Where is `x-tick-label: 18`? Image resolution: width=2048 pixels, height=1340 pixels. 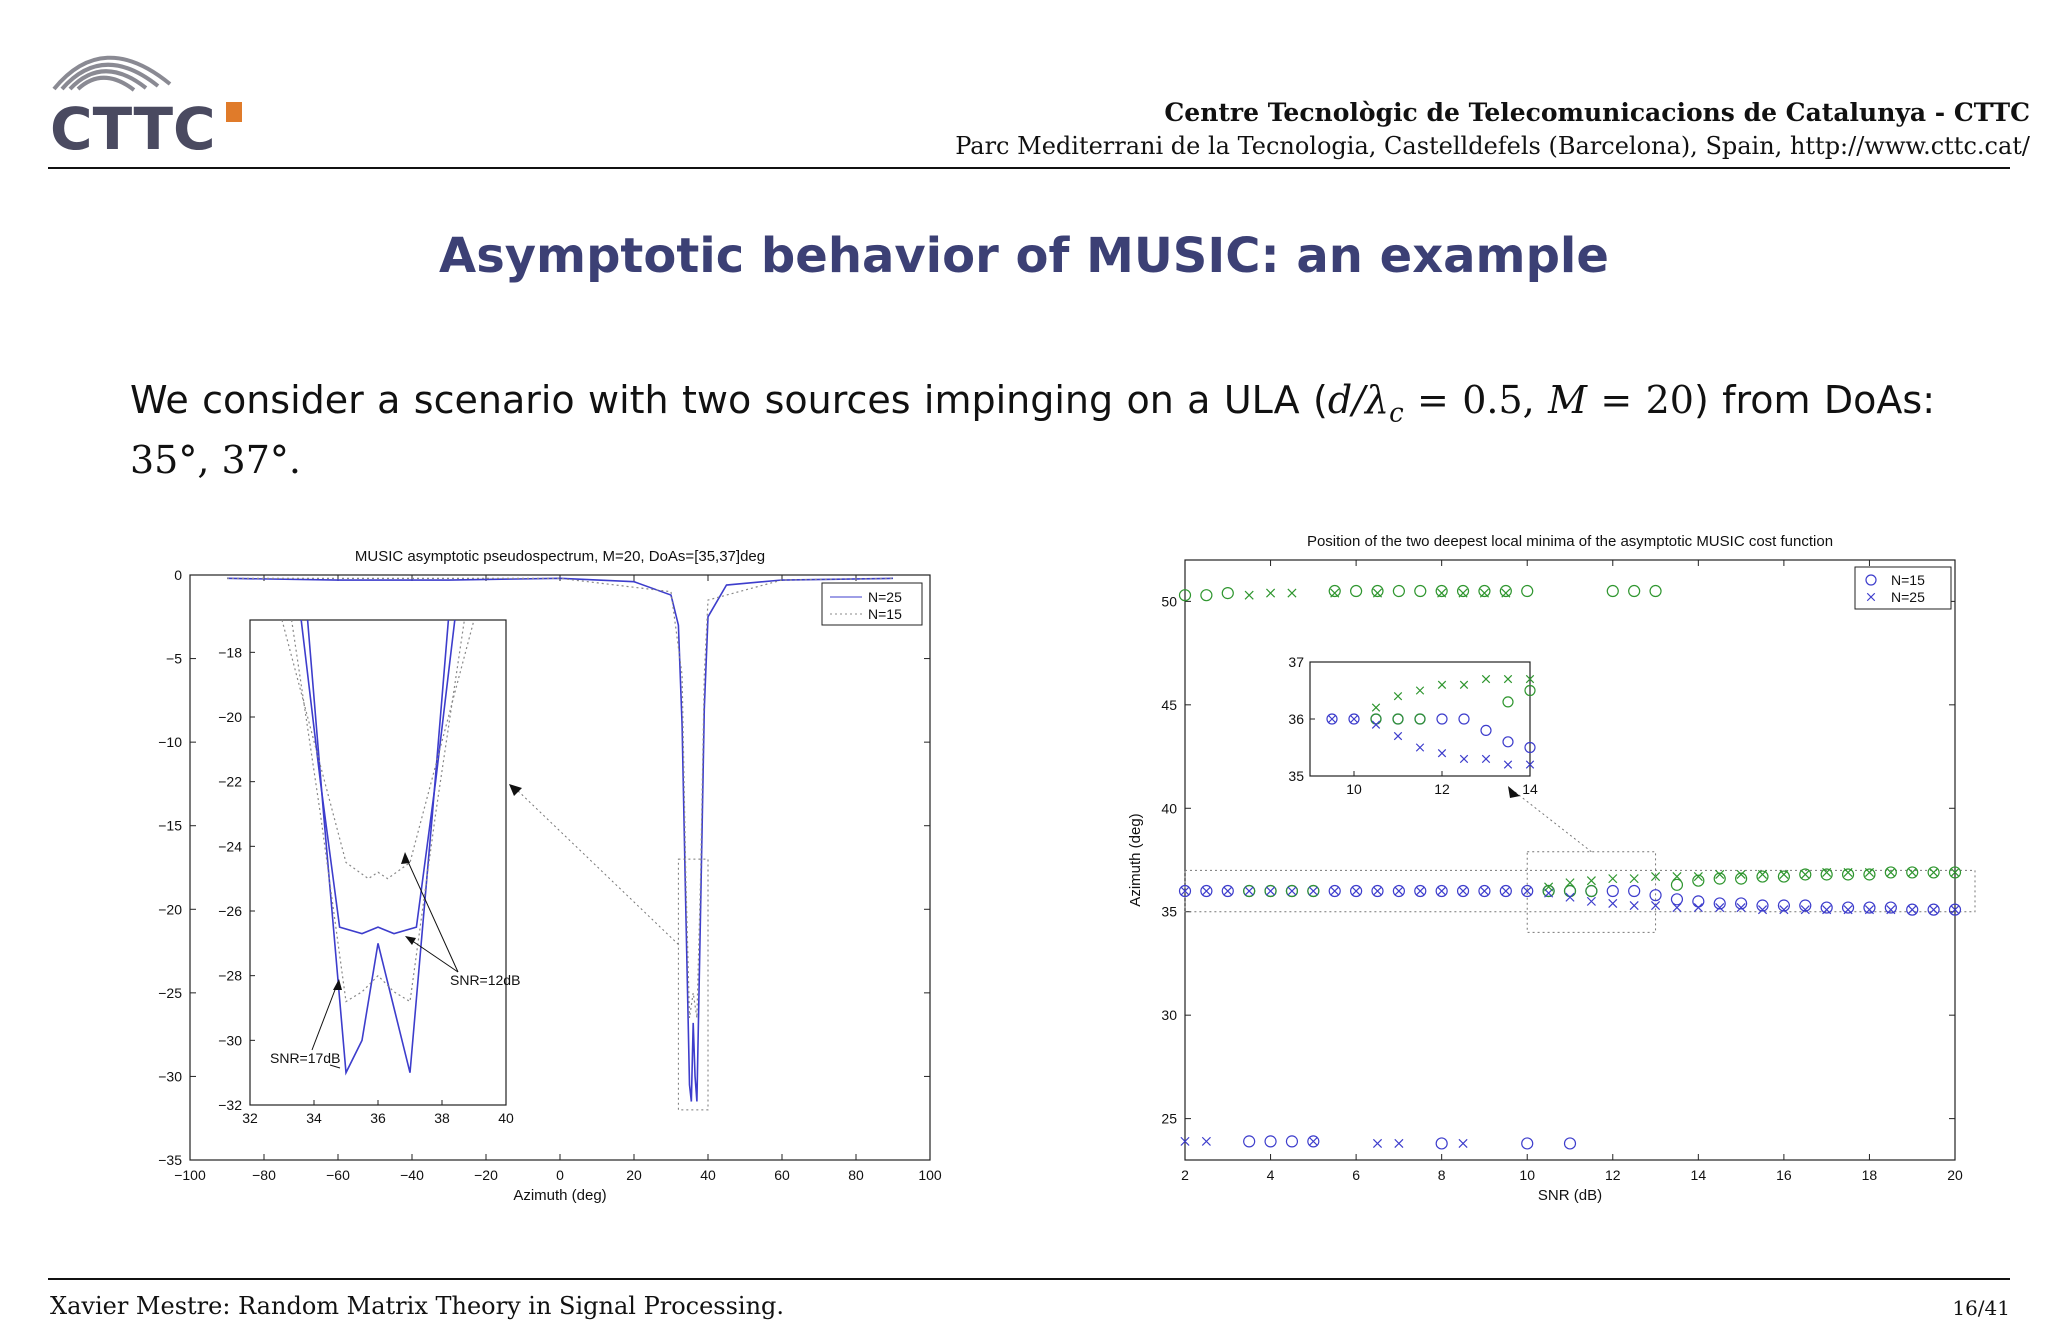
x-tick-label: 18 is located at coordinates (1870, 1175).